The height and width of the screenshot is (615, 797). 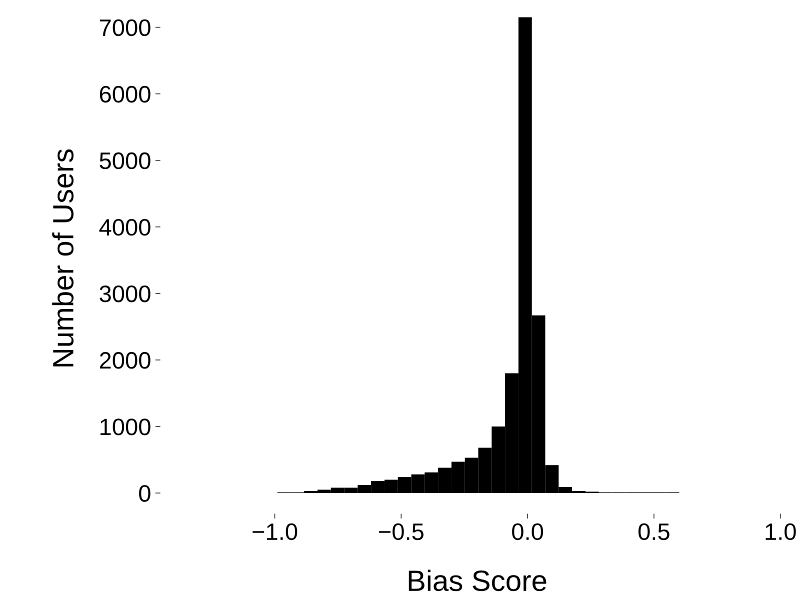 What do you see at coordinates (781, 531) in the screenshot?
I see `x-tick-label: 1.0` at bounding box center [781, 531].